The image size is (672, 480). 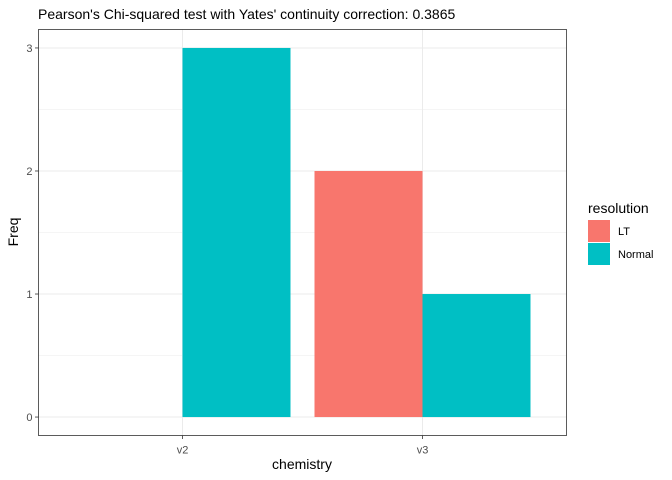 I want to click on y-tick-label: 1, so click(x=29, y=295).